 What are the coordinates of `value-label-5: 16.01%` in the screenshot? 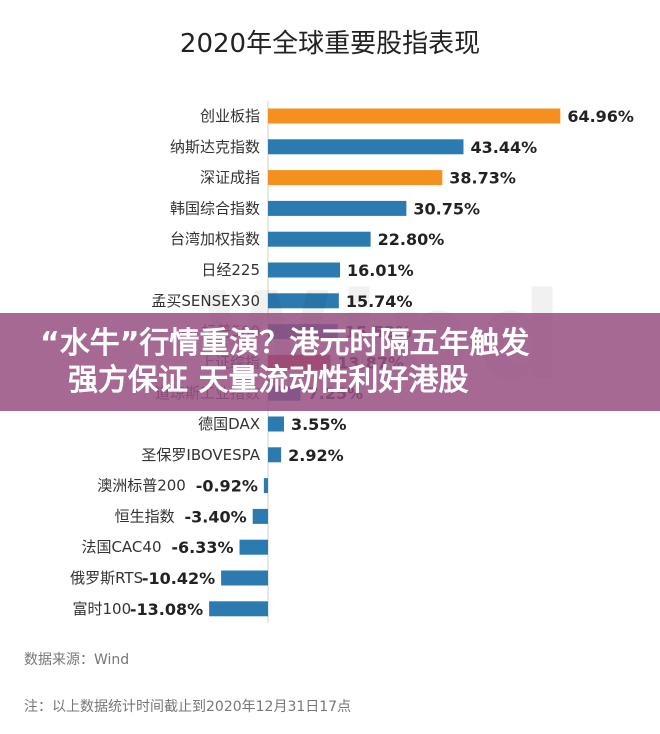 It's located at (380, 270).